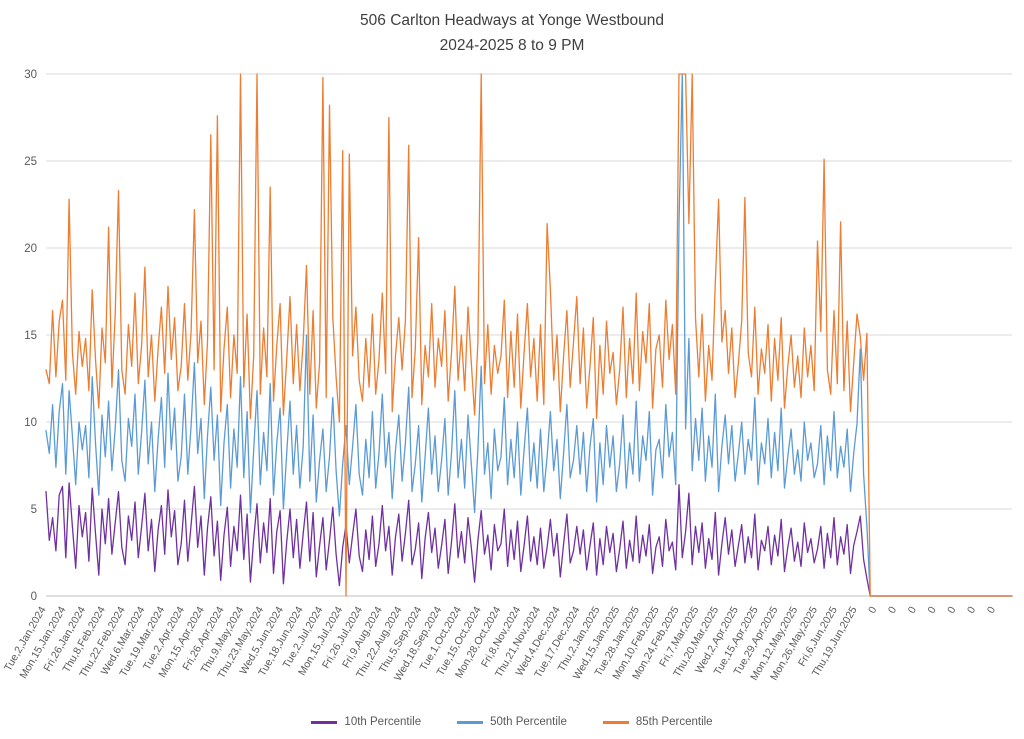 This screenshot has width=1024, height=739. I want to click on y-axis-tick-label: 30, so click(30, 75).